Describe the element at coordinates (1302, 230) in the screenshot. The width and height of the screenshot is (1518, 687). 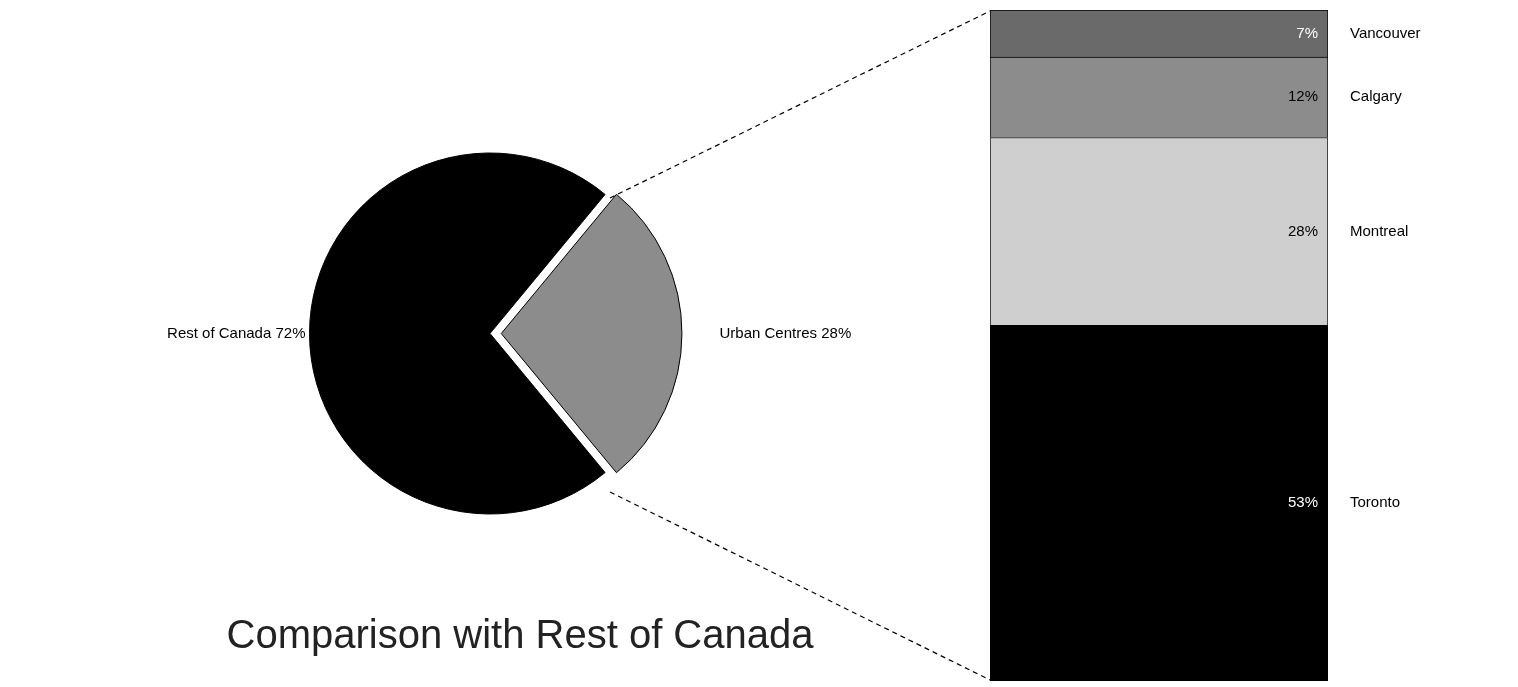
I see `data-label: 28%` at that location.